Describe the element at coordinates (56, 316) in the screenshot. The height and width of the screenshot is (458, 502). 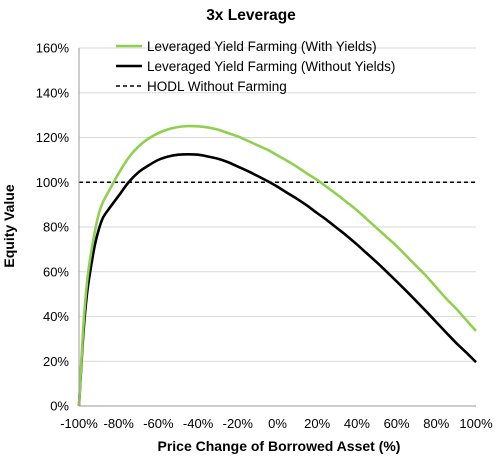
I see `y-tick-label: 40%` at that location.